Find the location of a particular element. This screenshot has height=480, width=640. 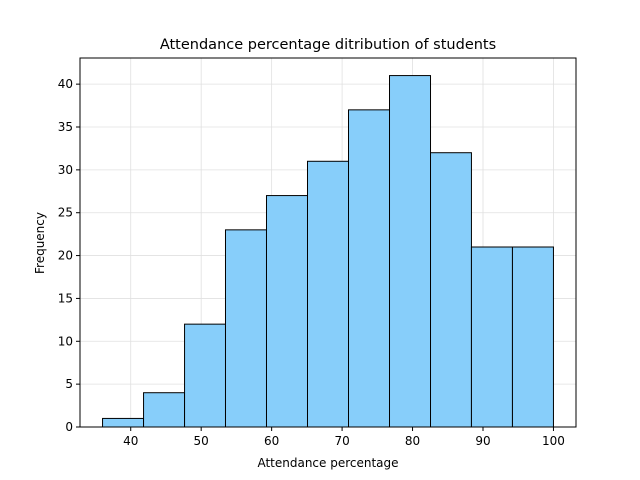

y-tick-label: 25 is located at coordinates (65, 213).